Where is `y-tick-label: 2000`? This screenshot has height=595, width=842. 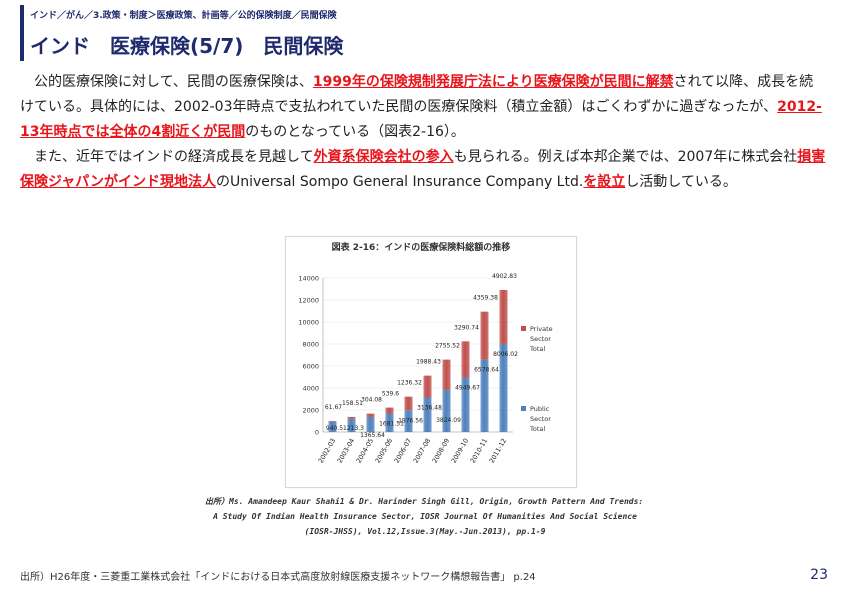 y-tick-label: 2000 is located at coordinates (310, 411).